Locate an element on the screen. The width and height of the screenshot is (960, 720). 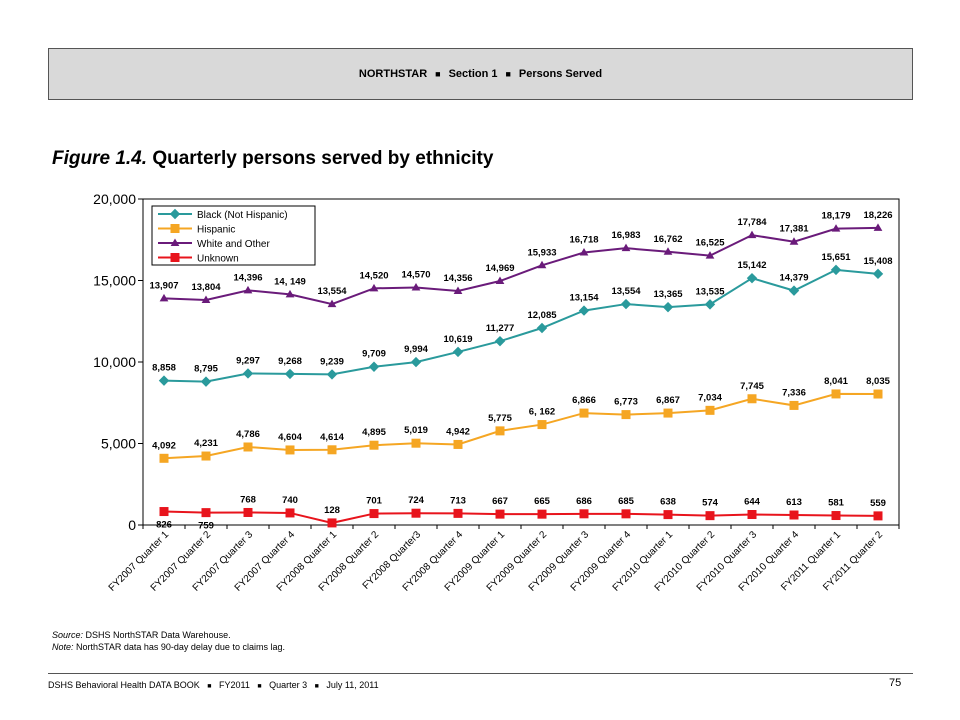
source-label: Source: is located at coordinates (68, 635).